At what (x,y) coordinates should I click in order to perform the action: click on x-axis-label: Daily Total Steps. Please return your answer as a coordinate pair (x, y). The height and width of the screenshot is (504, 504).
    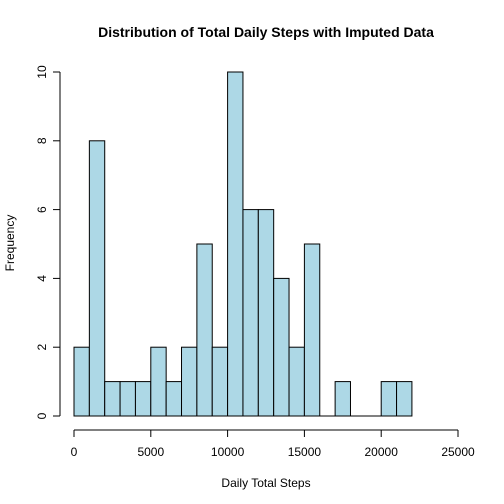
    Looking at the image, I should click on (265, 483).